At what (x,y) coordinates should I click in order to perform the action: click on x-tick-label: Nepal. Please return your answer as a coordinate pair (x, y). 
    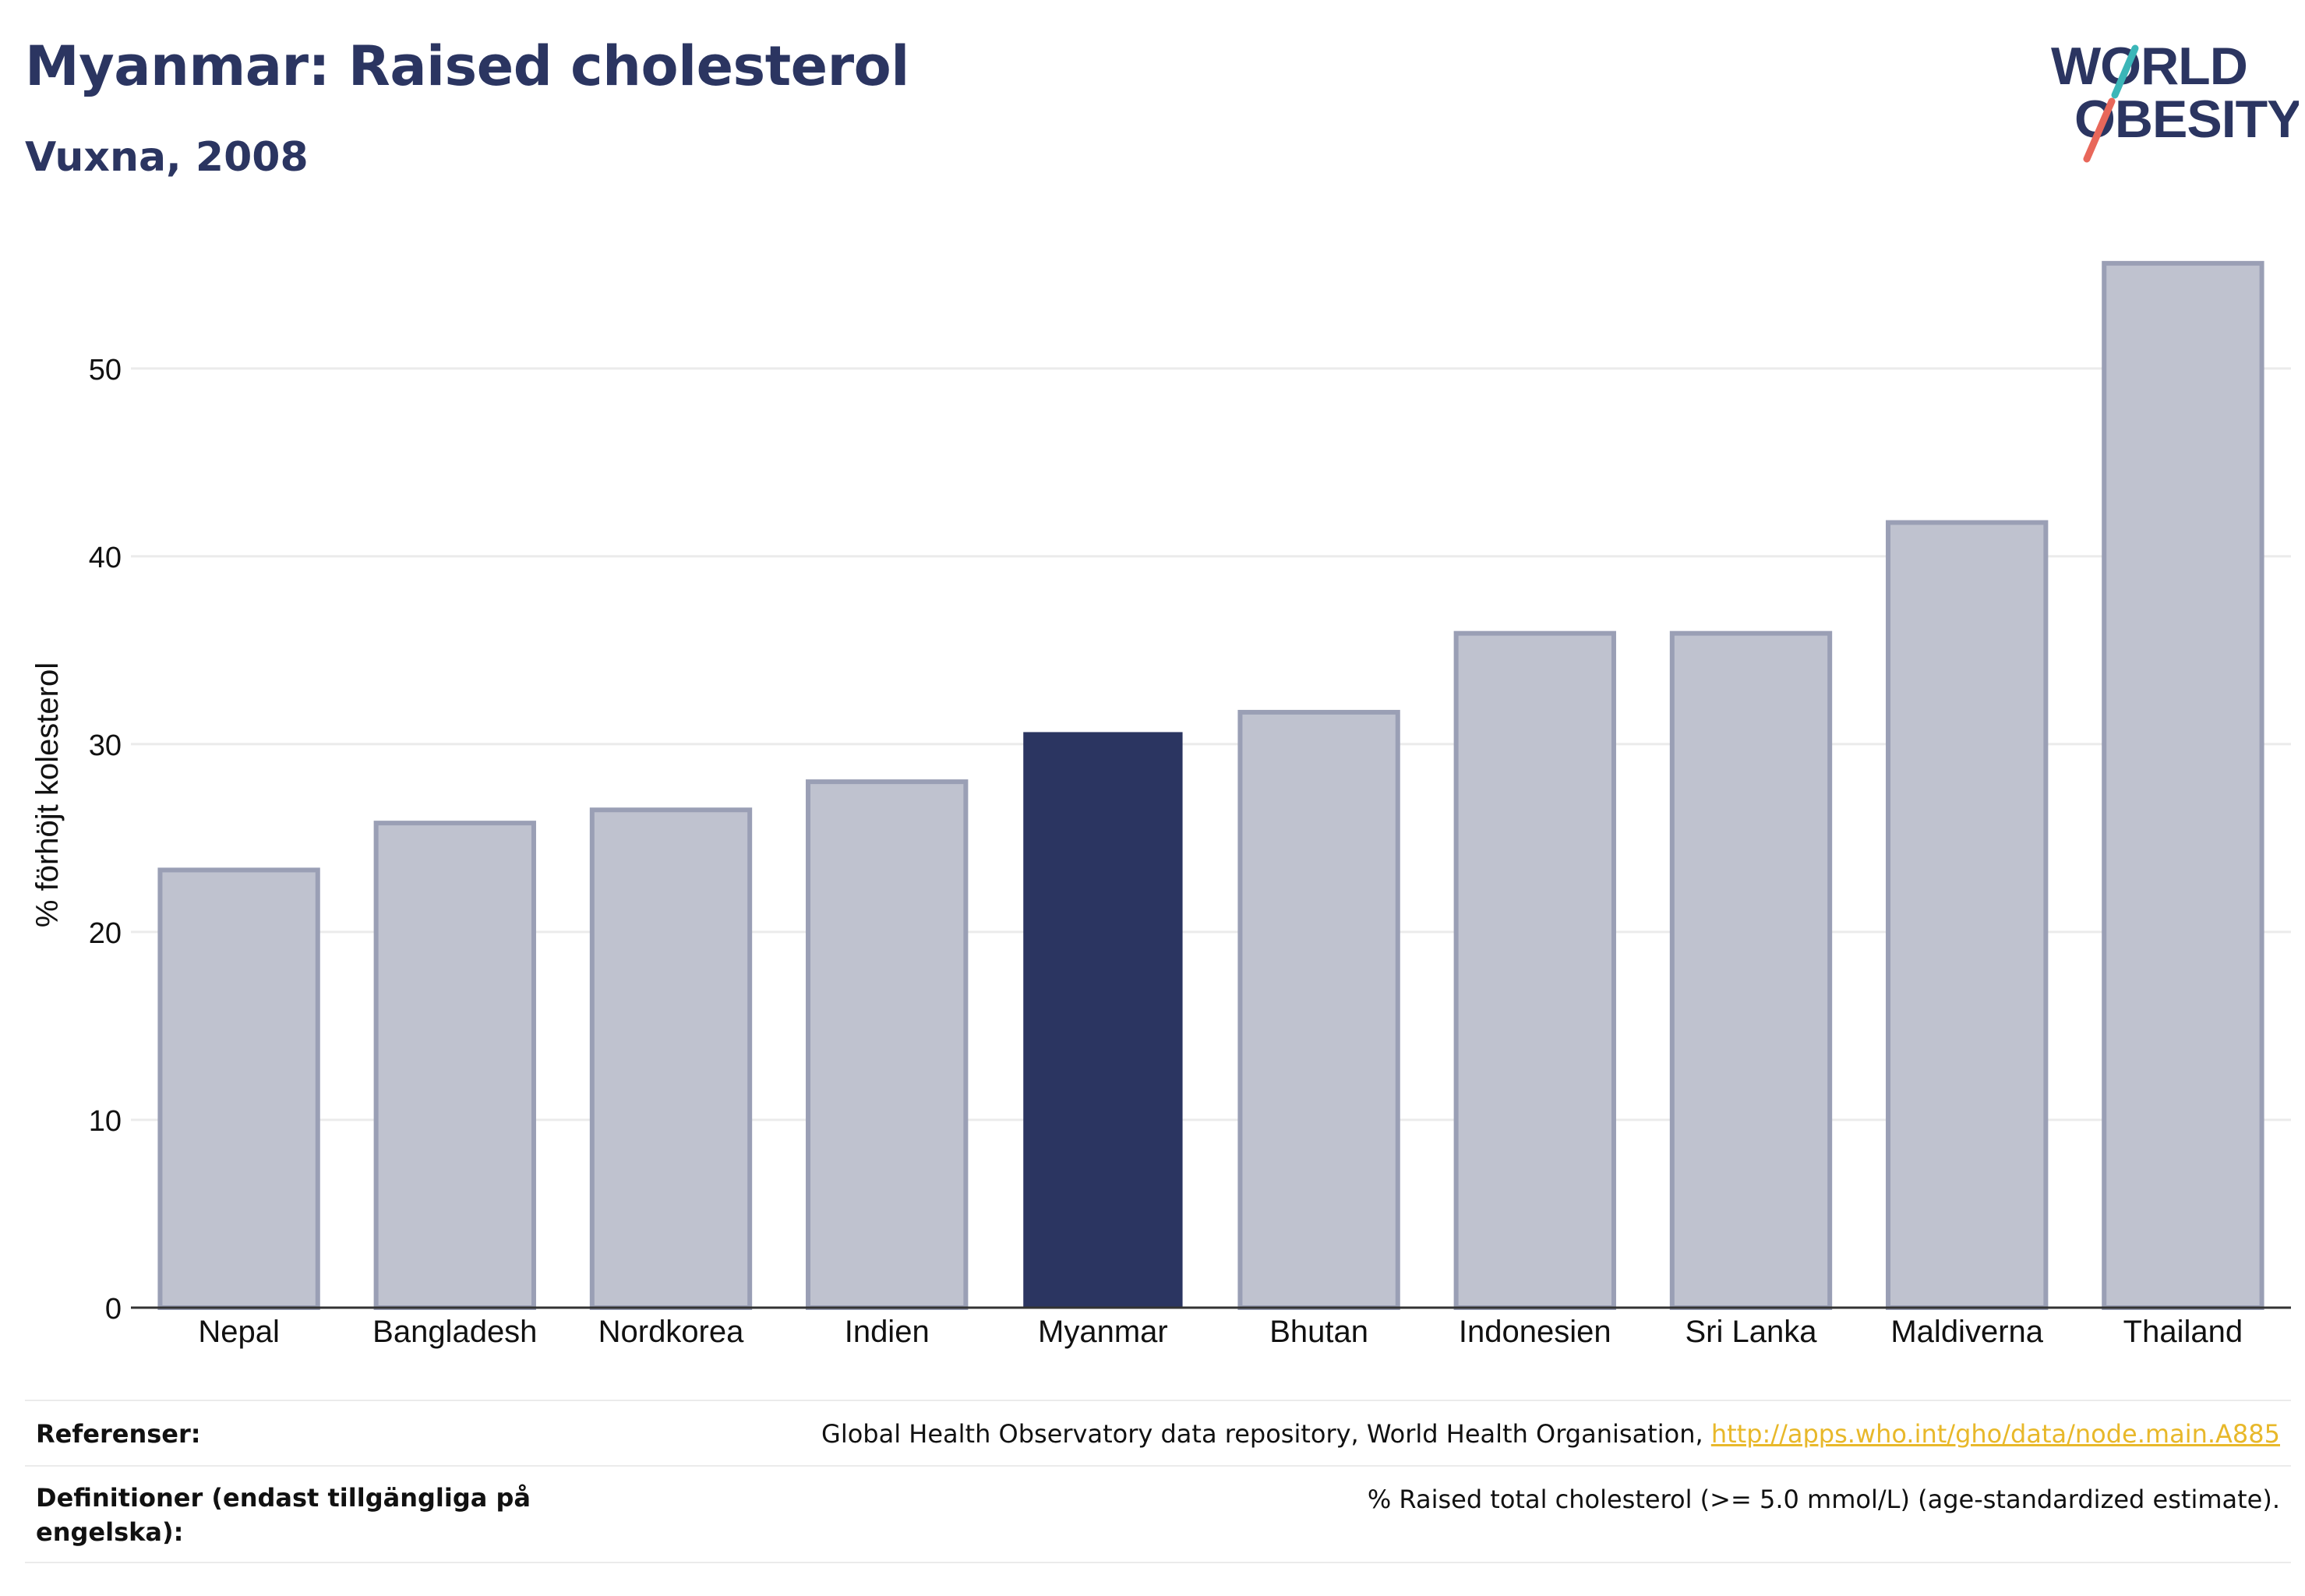
    Looking at the image, I should click on (239, 1332).